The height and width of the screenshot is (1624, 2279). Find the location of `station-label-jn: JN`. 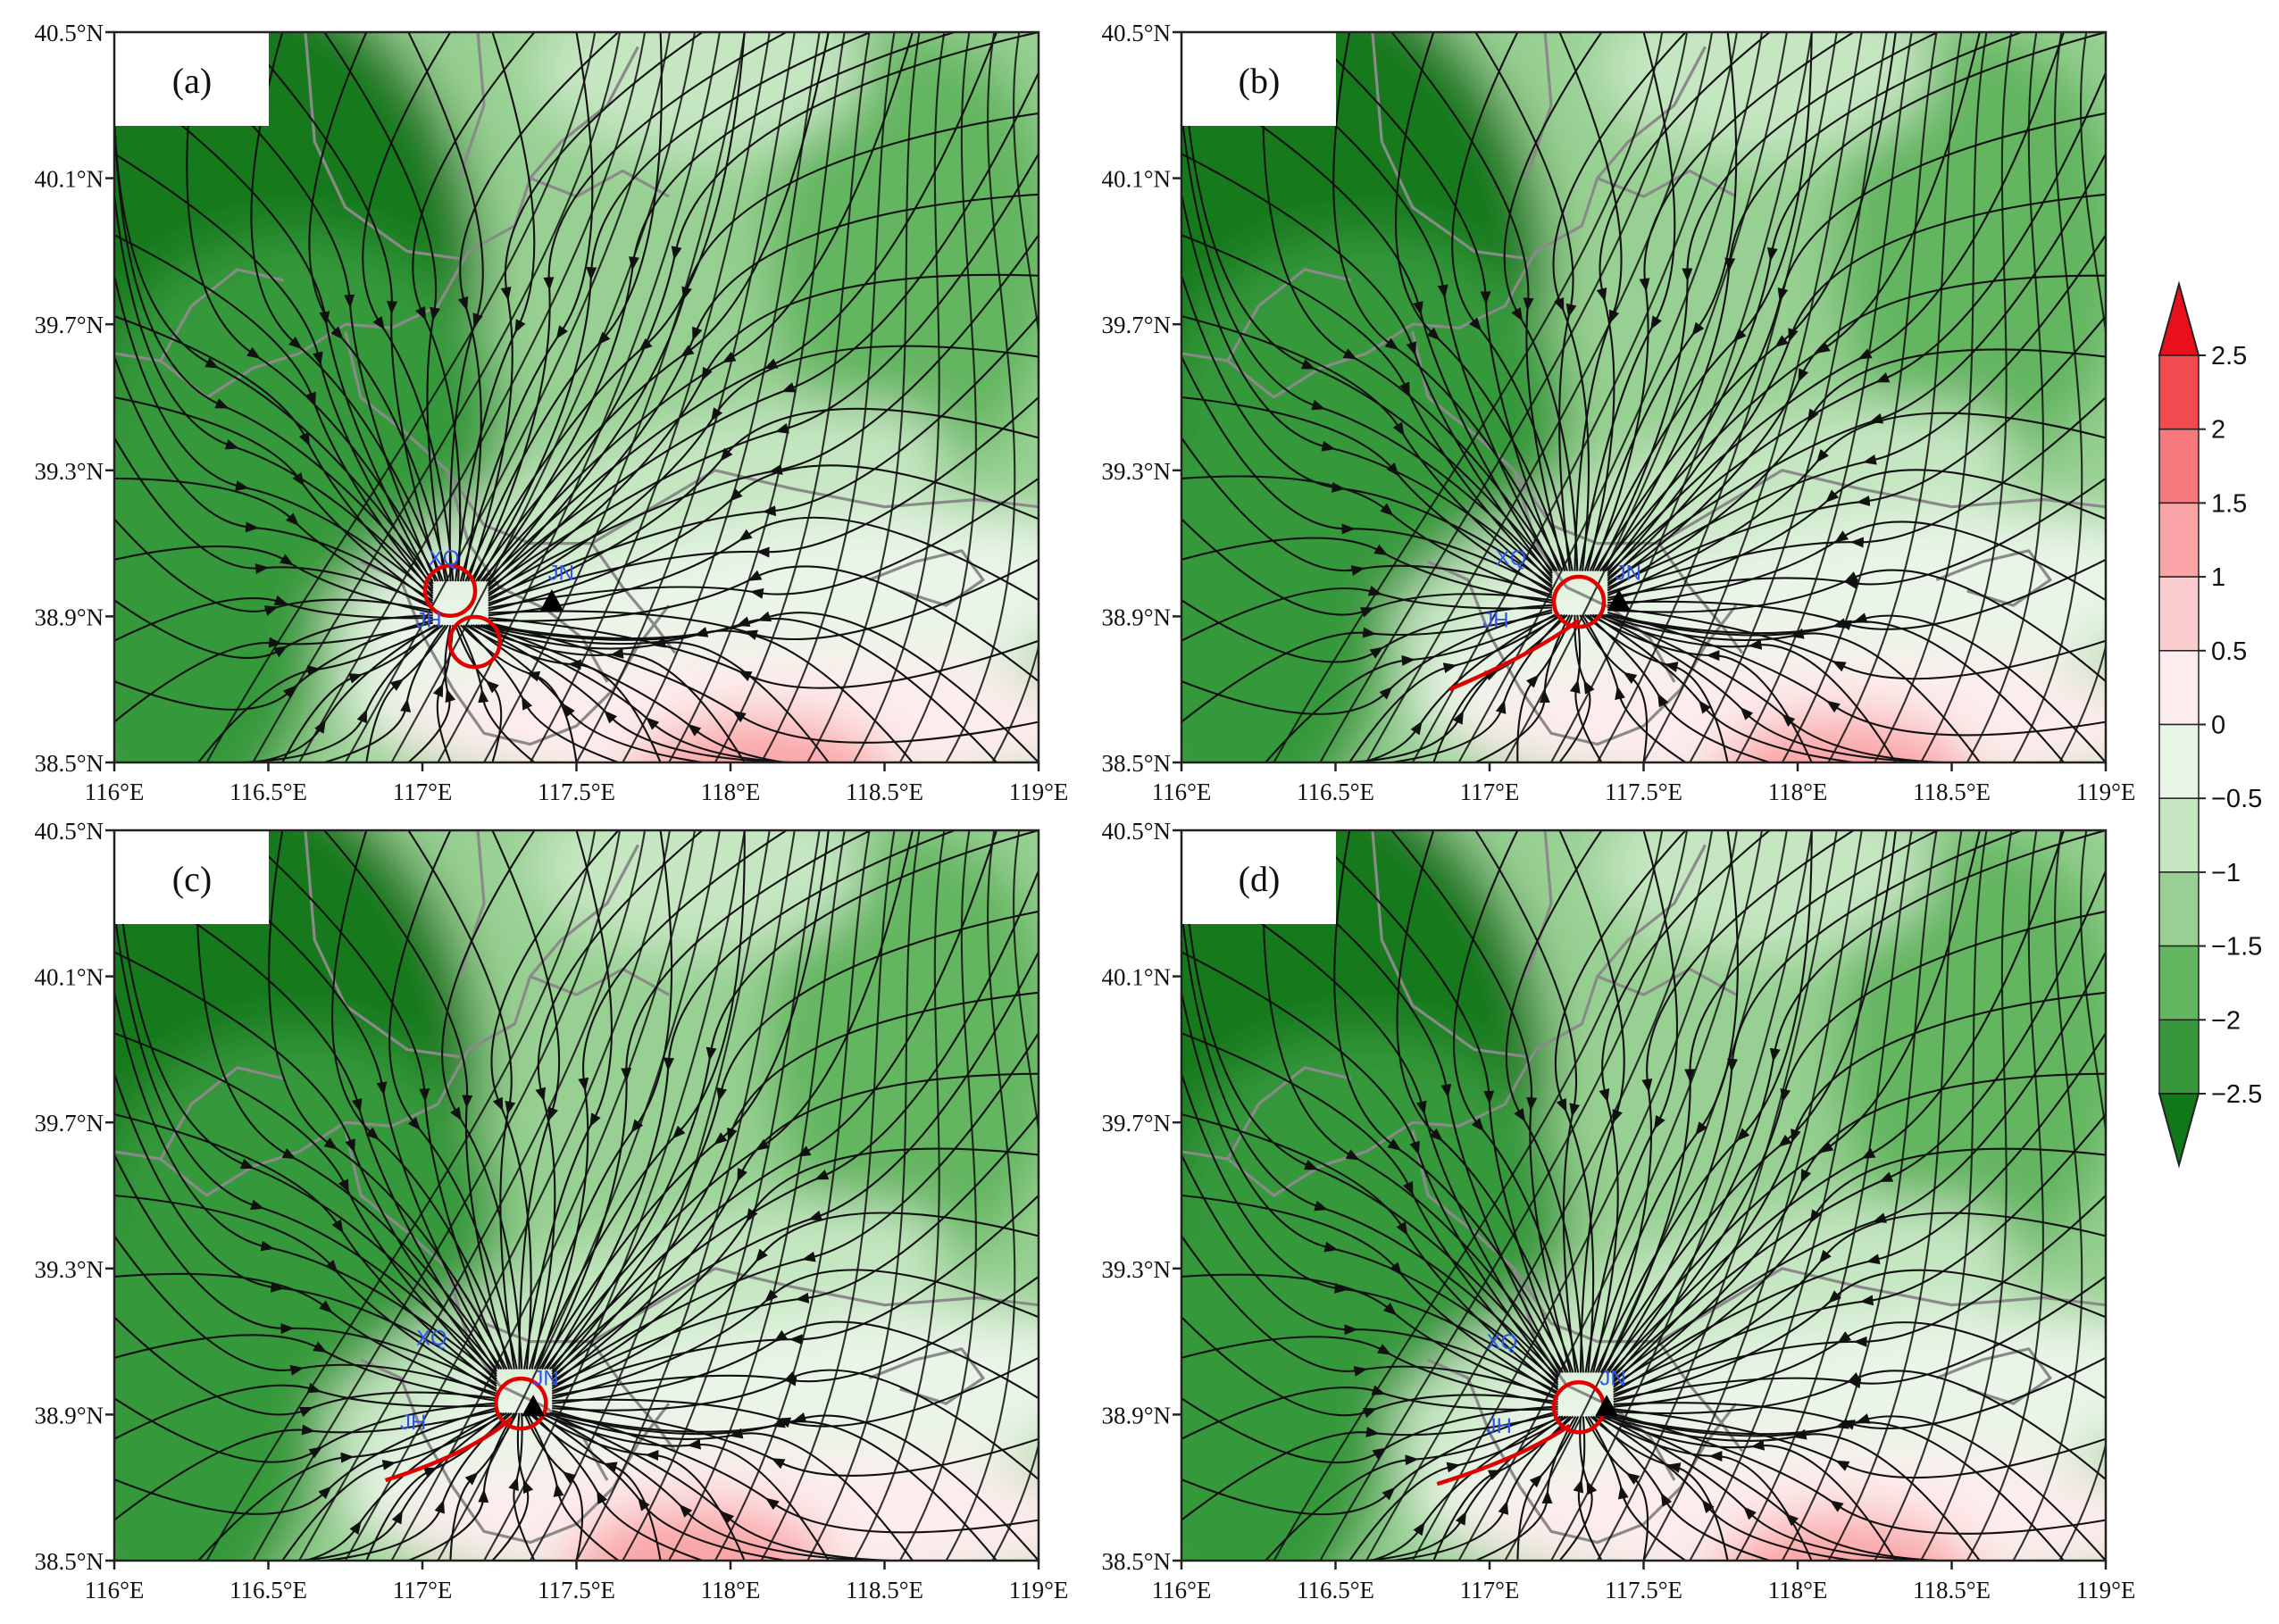

station-label-jn: JN is located at coordinates (1612, 1379).